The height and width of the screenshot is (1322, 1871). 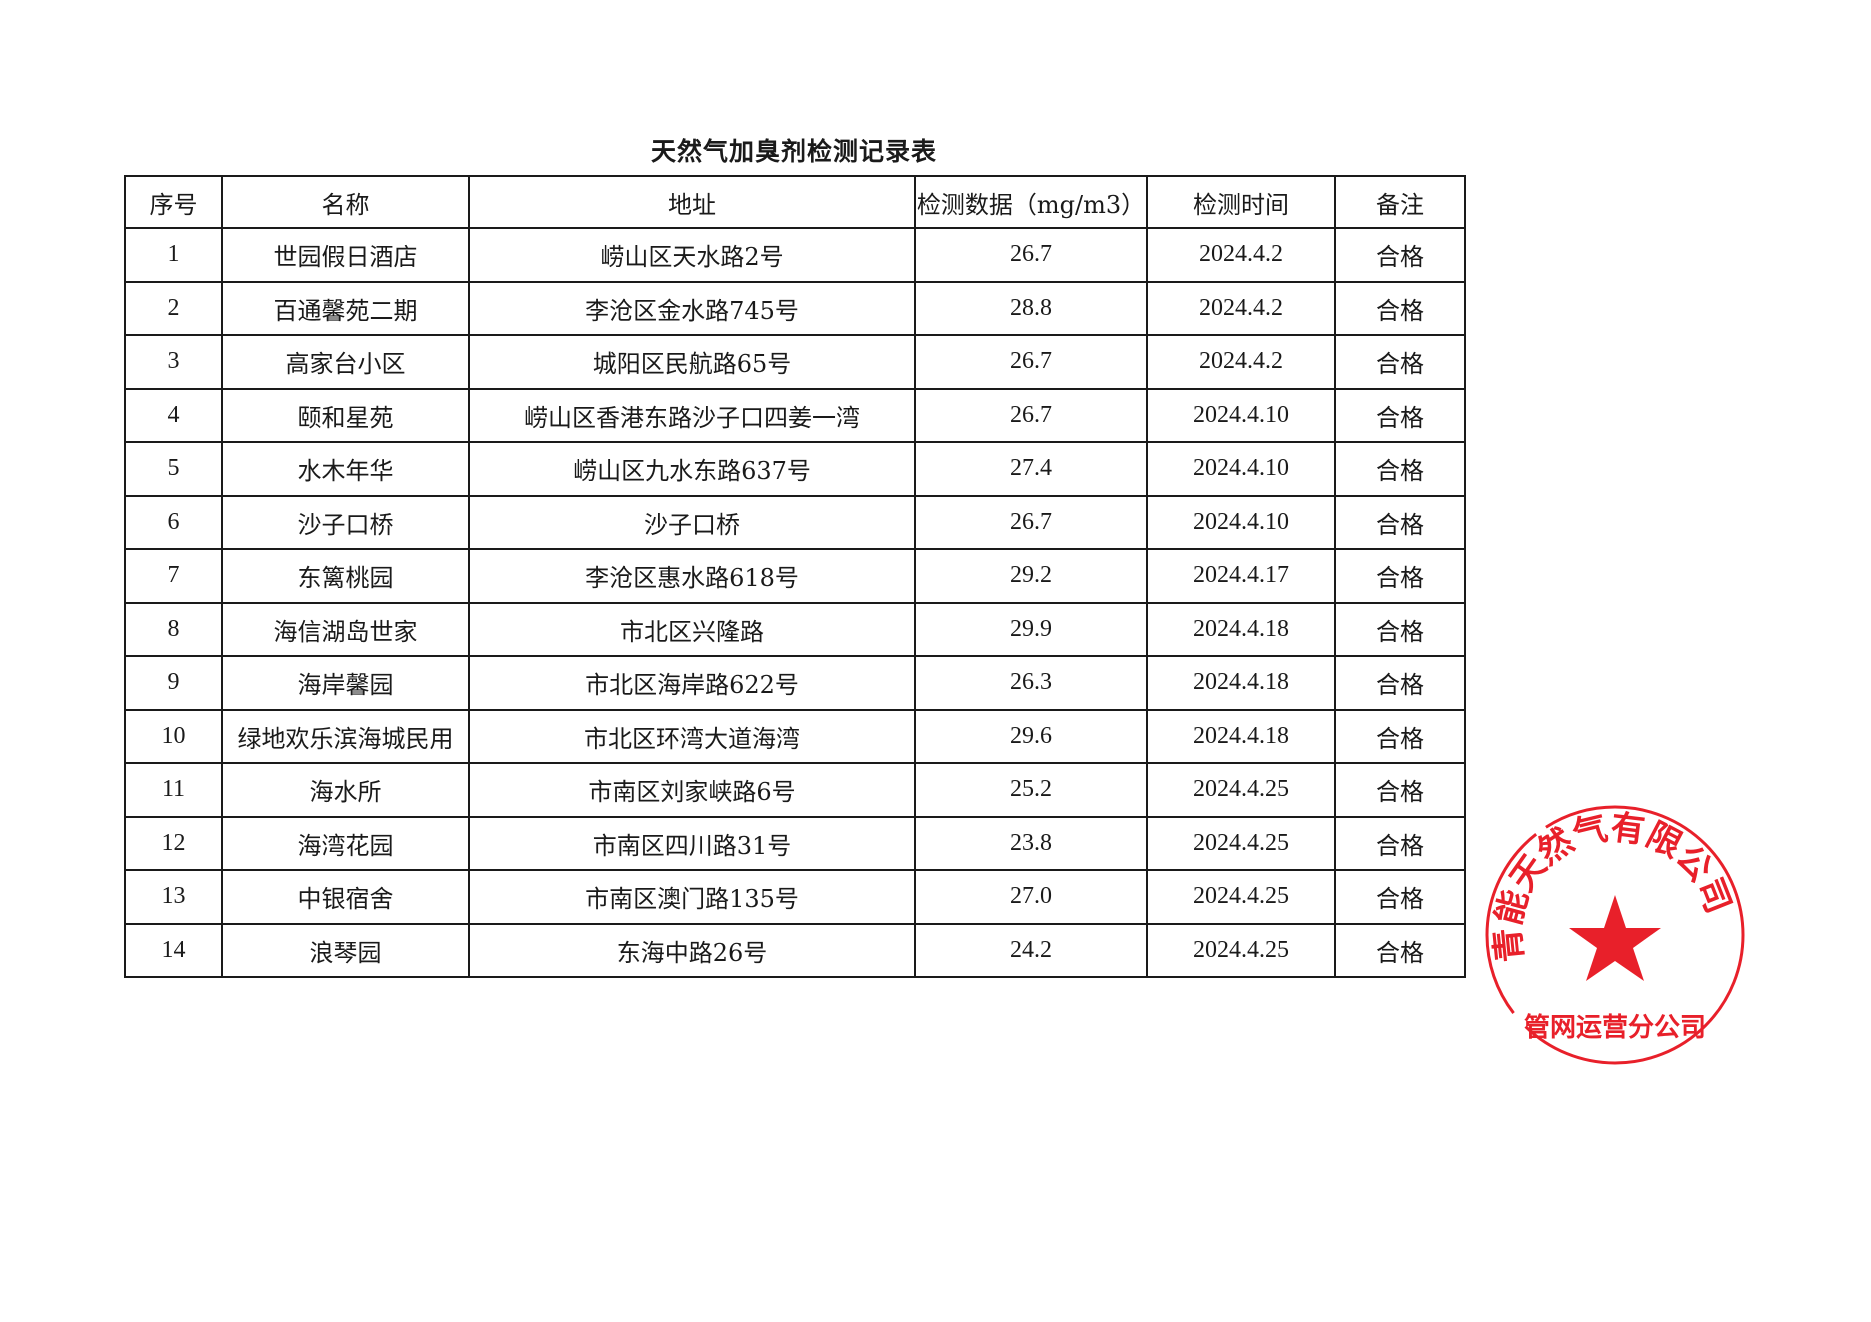 I want to click on row-index-cell: 11, so click(x=173, y=790).